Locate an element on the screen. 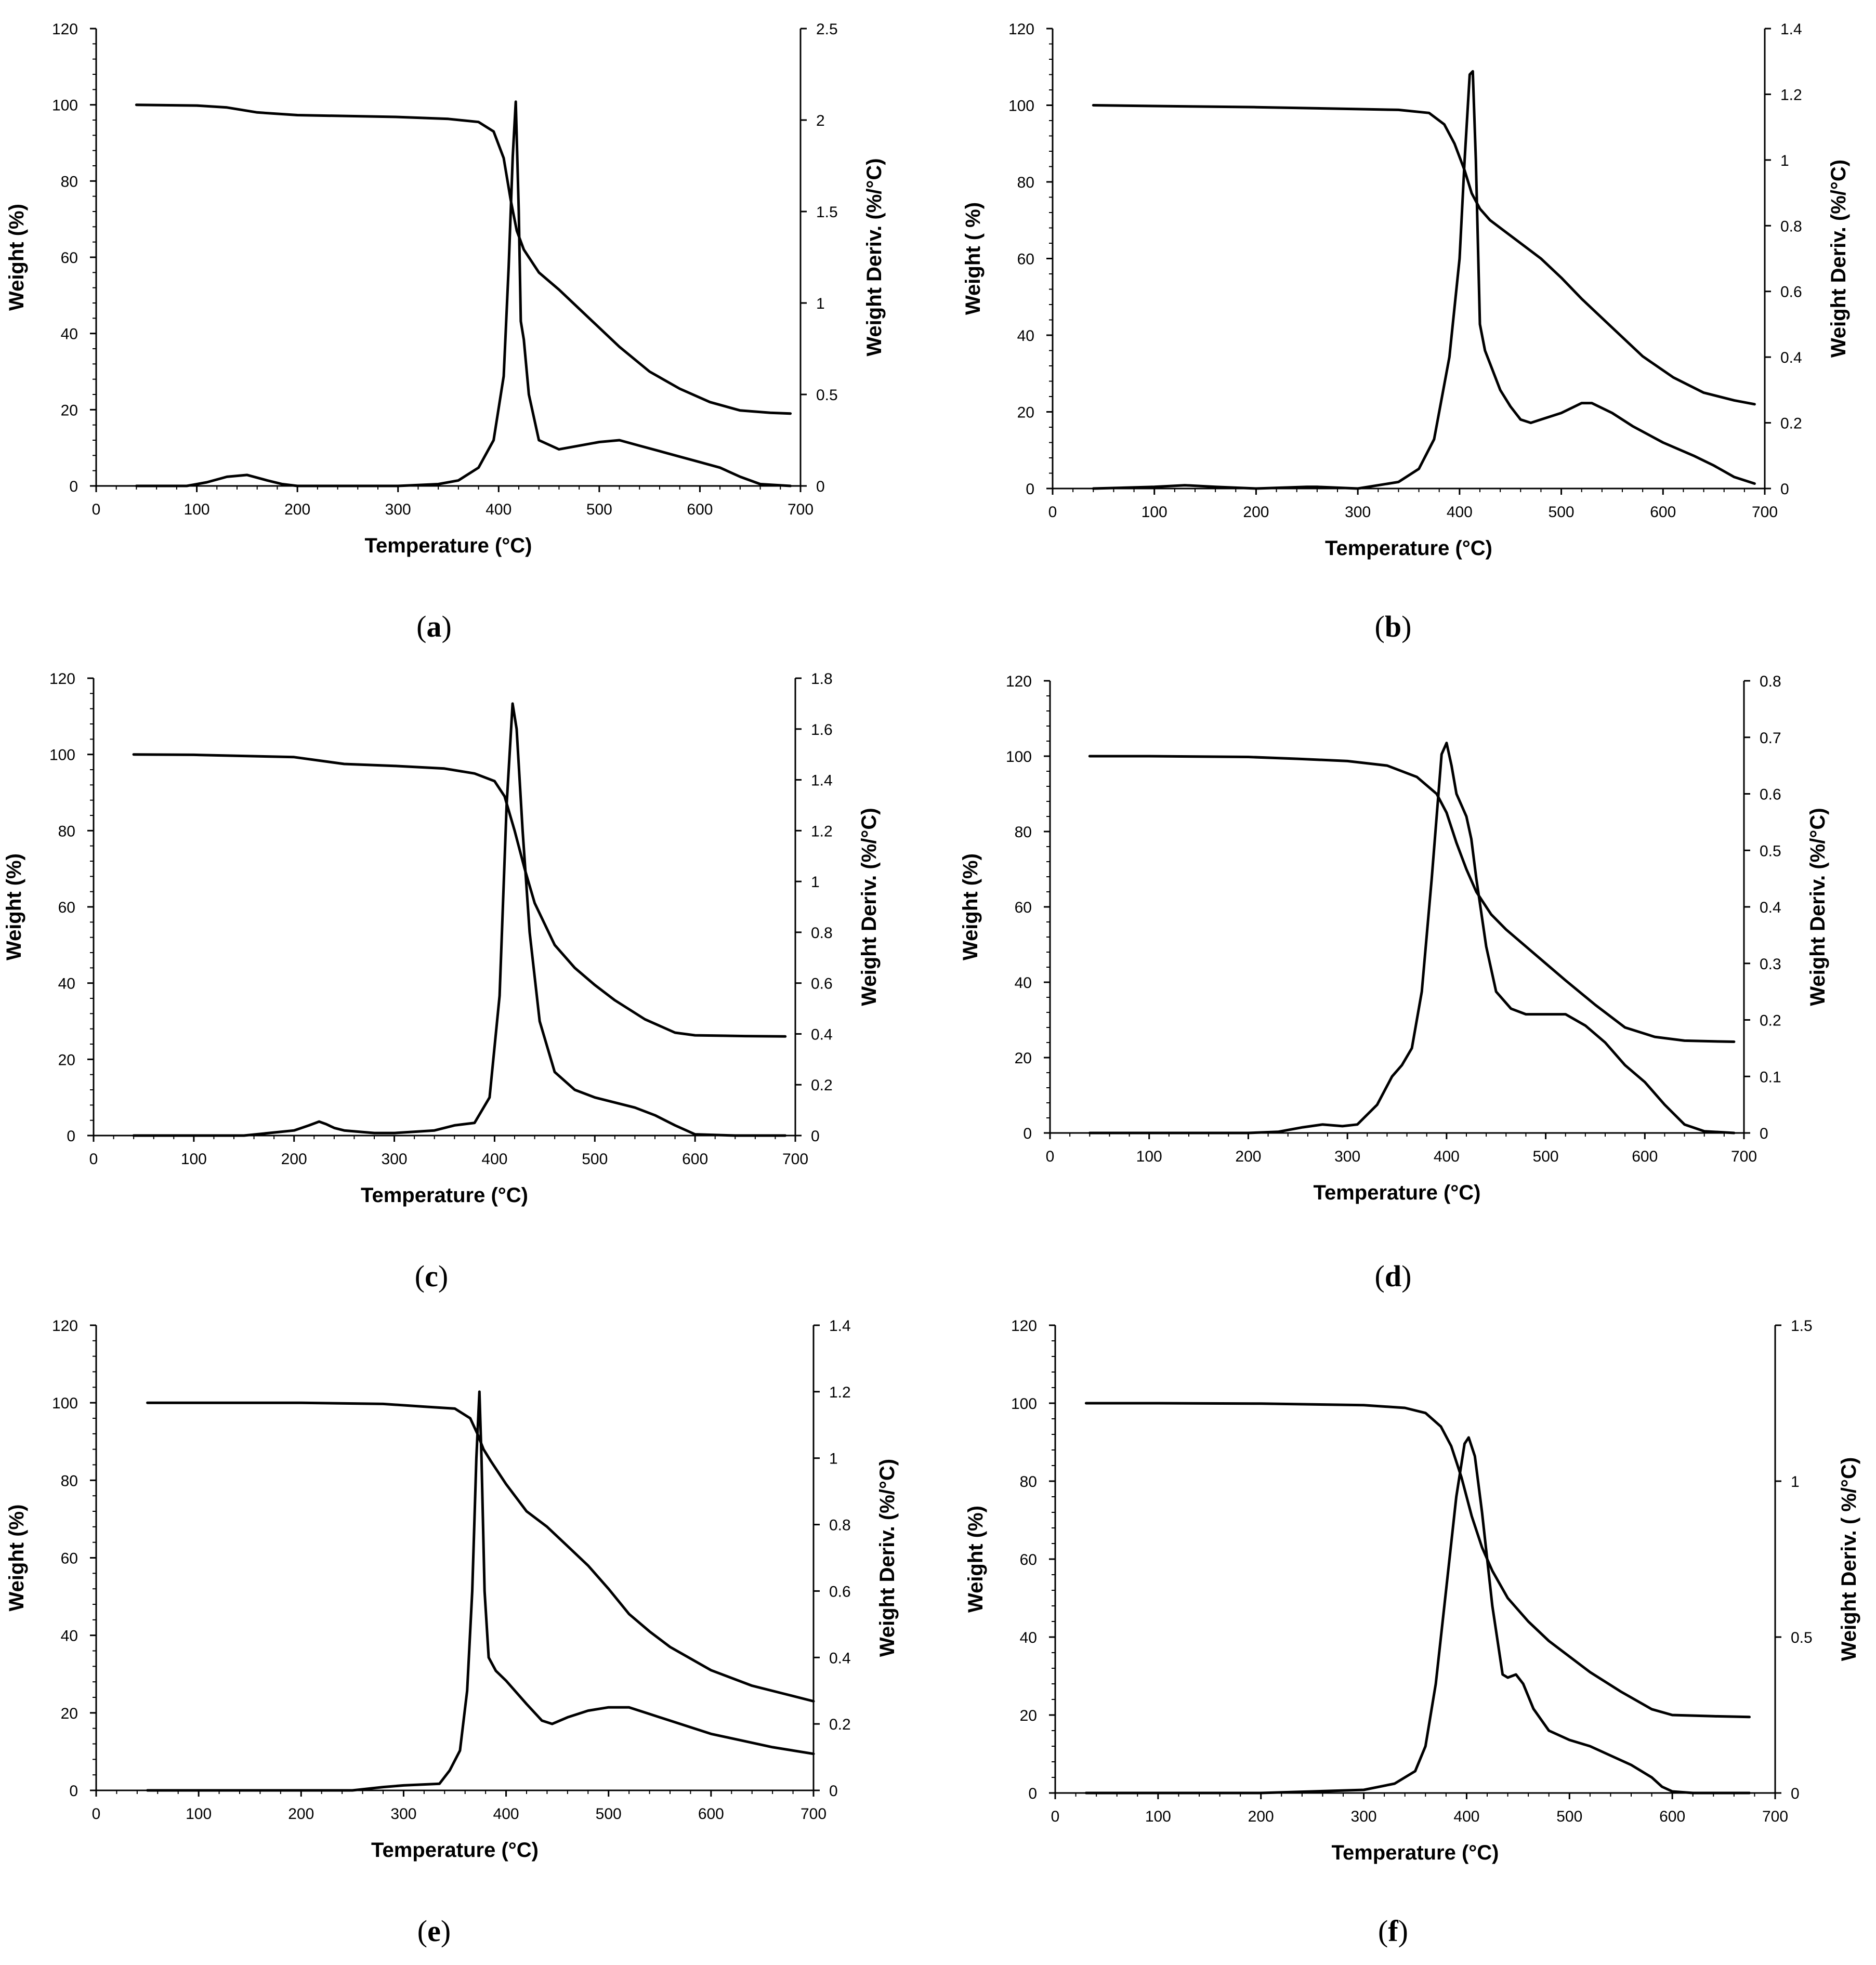 This screenshot has height=1965, width=1876. y2-tick-label: 0.7 is located at coordinates (1770, 738).